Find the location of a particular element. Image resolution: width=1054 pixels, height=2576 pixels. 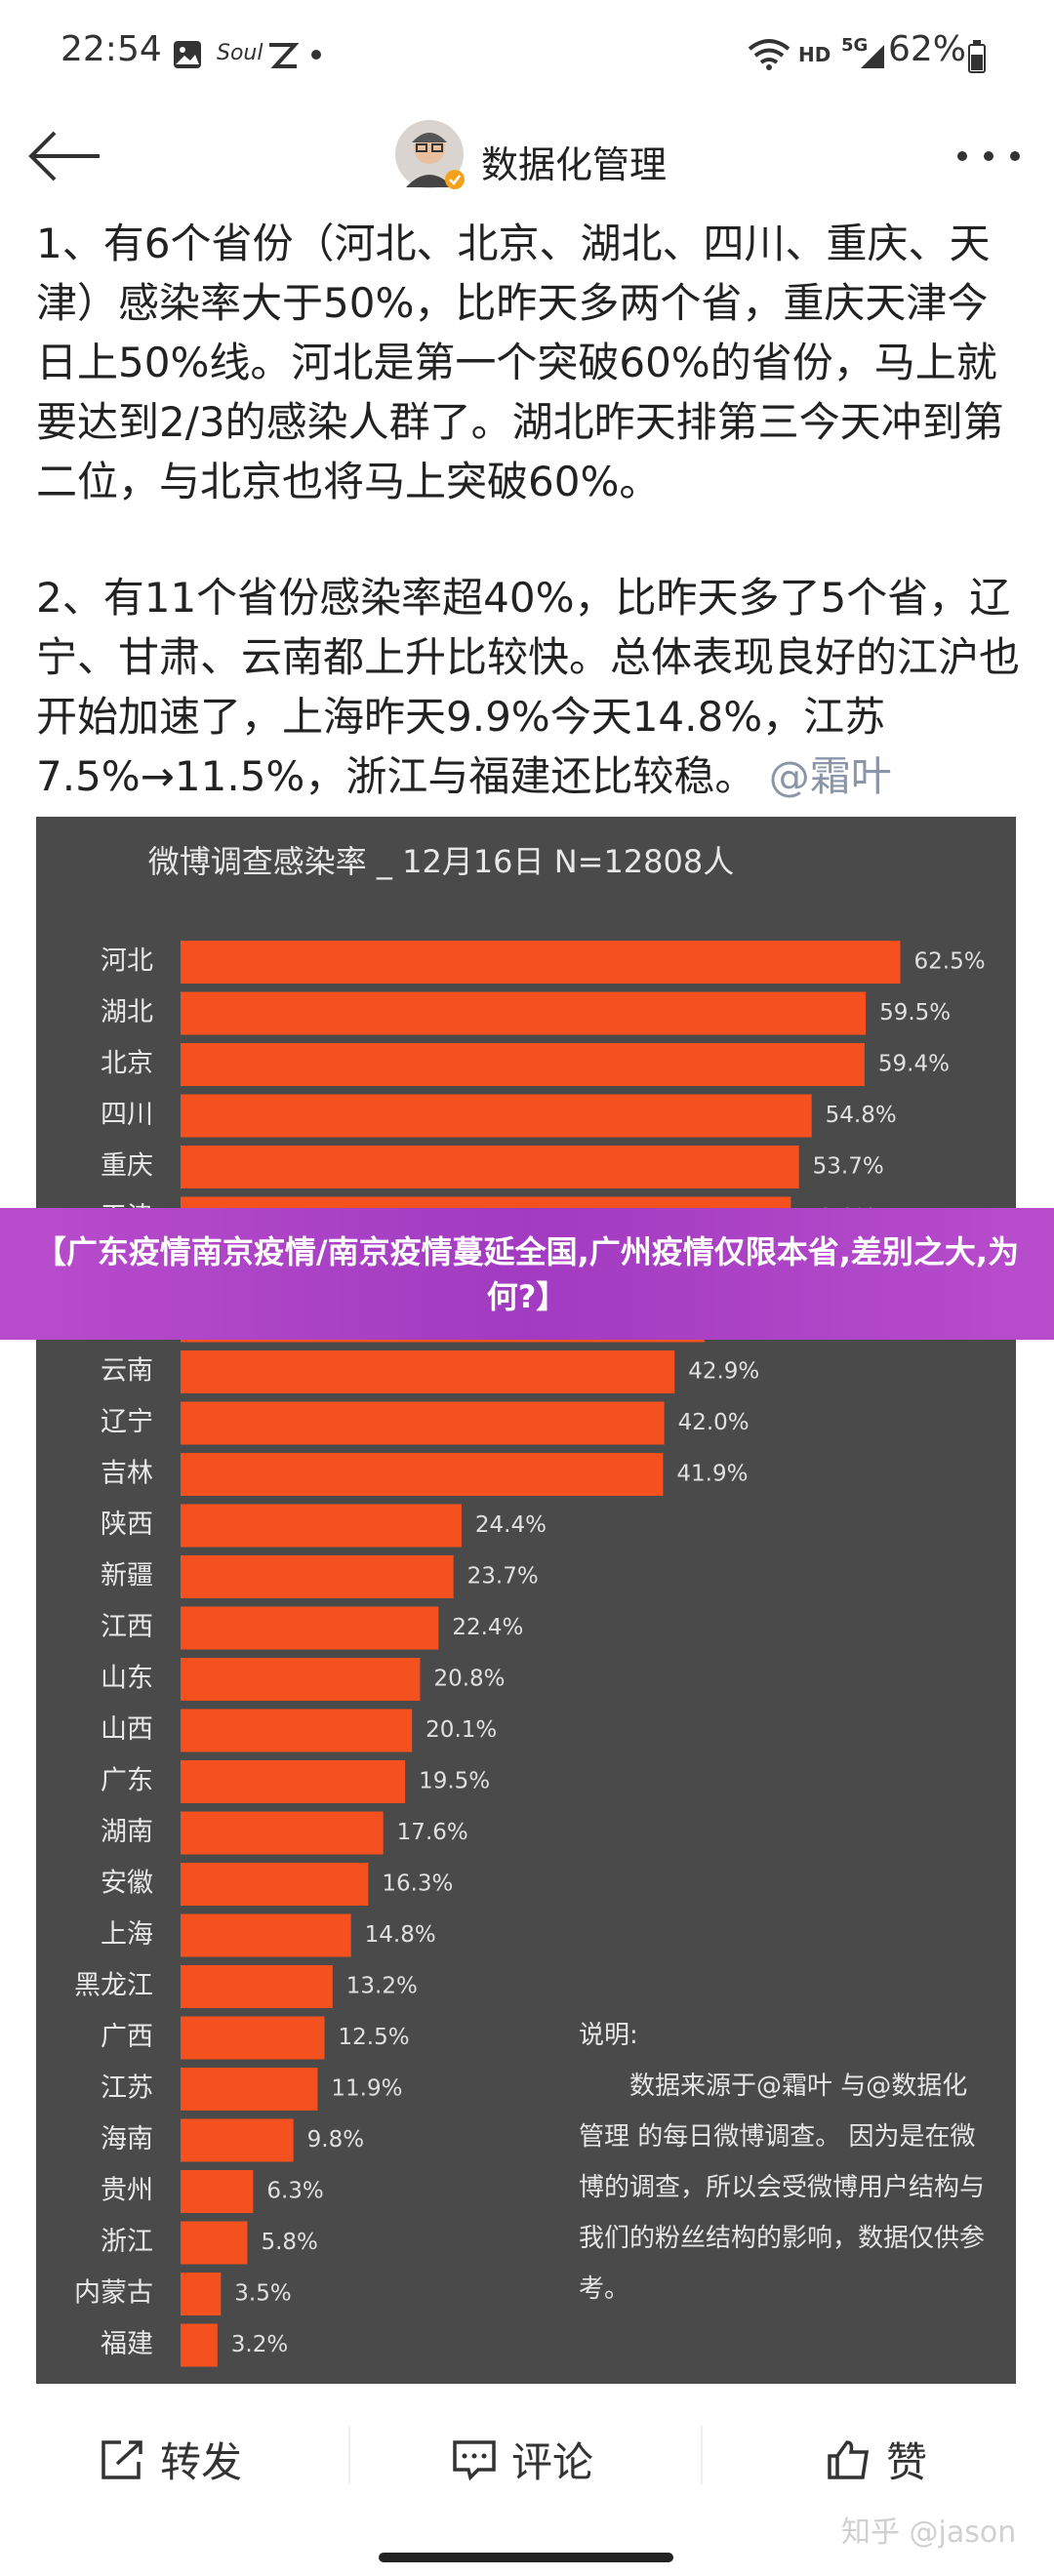

value-label: 41.9% is located at coordinates (712, 1474).